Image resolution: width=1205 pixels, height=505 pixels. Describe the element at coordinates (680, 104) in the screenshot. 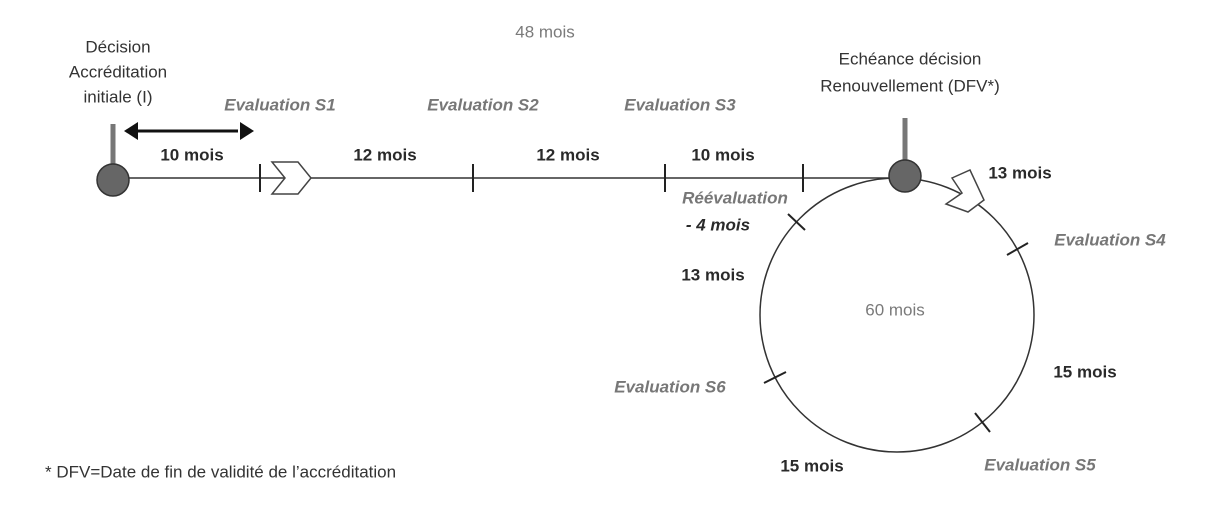

I see `evaluation-label: Evaluation S3` at that location.